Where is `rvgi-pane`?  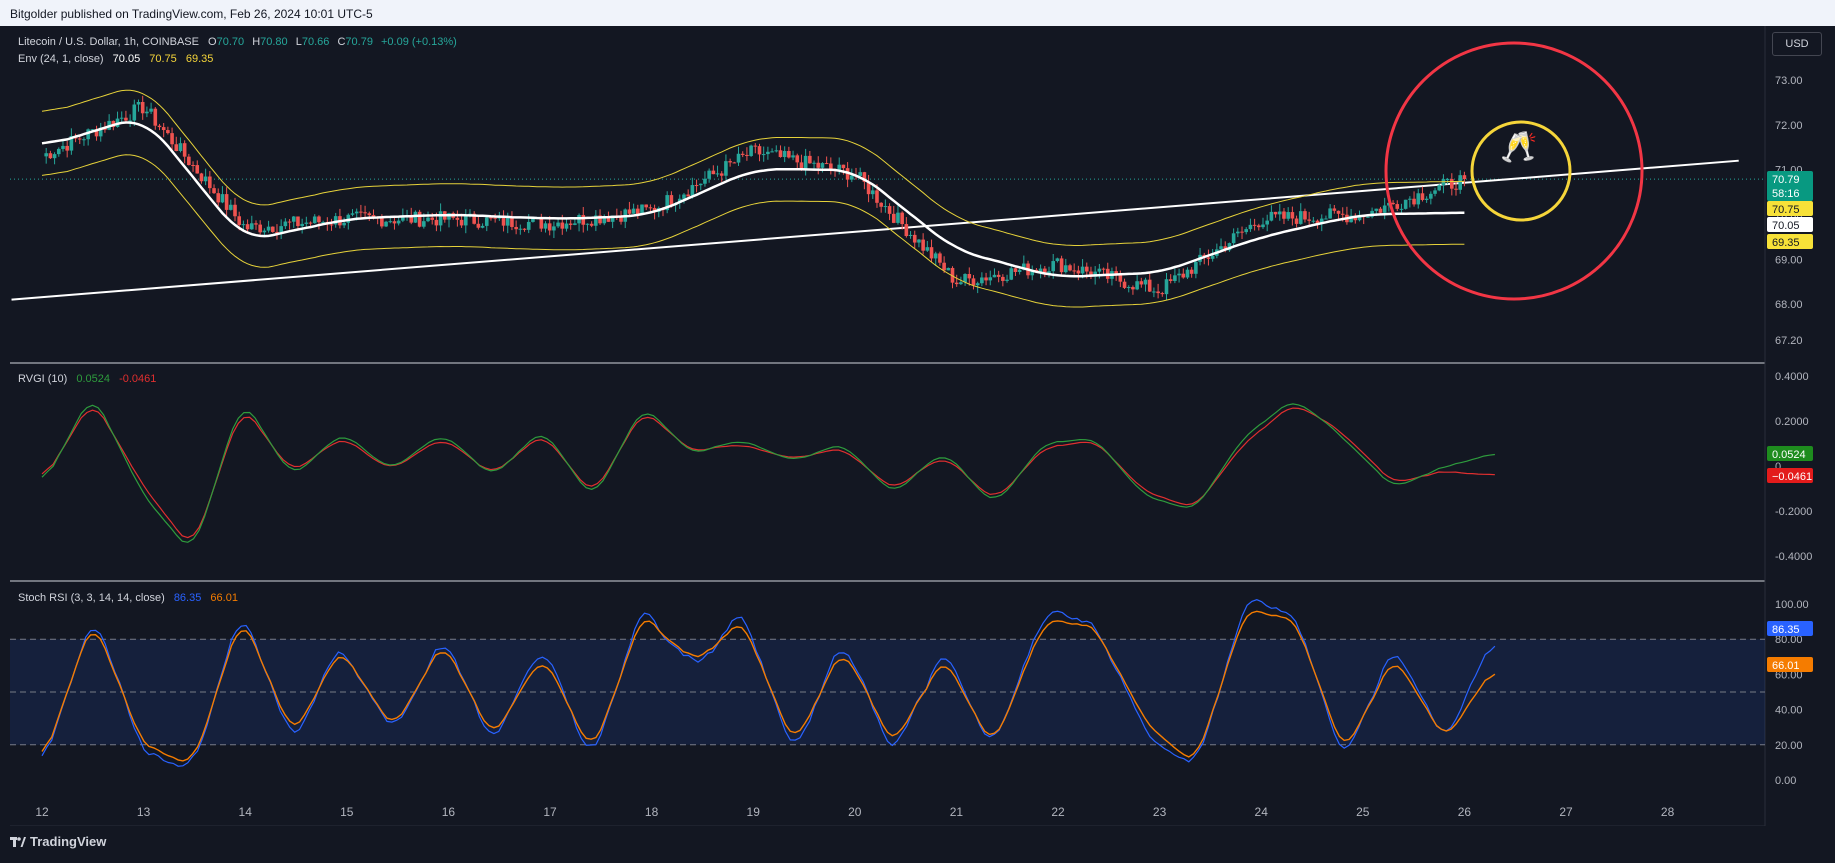
rvgi-pane is located at coordinates (768, 473).